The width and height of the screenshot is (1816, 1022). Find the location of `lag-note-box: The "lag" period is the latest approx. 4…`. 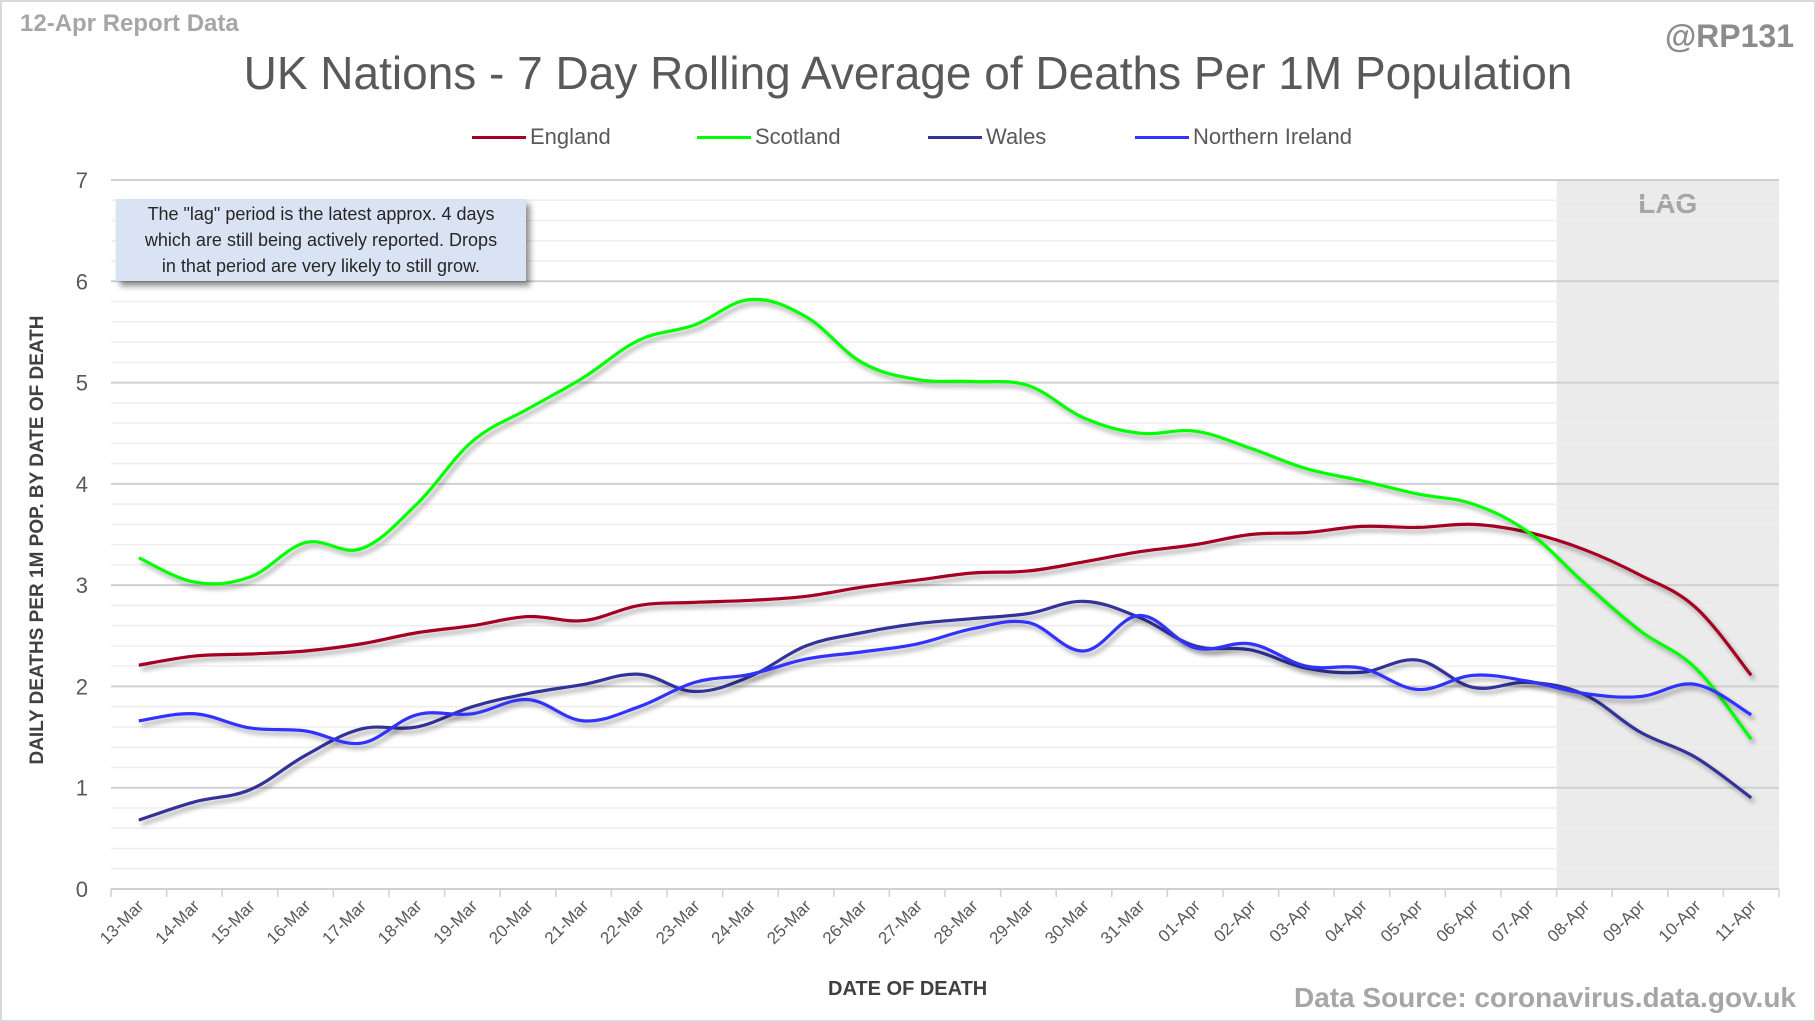

lag-note-box: The "lag" period is the latest approx. 4… is located at coordinates (321, 240).